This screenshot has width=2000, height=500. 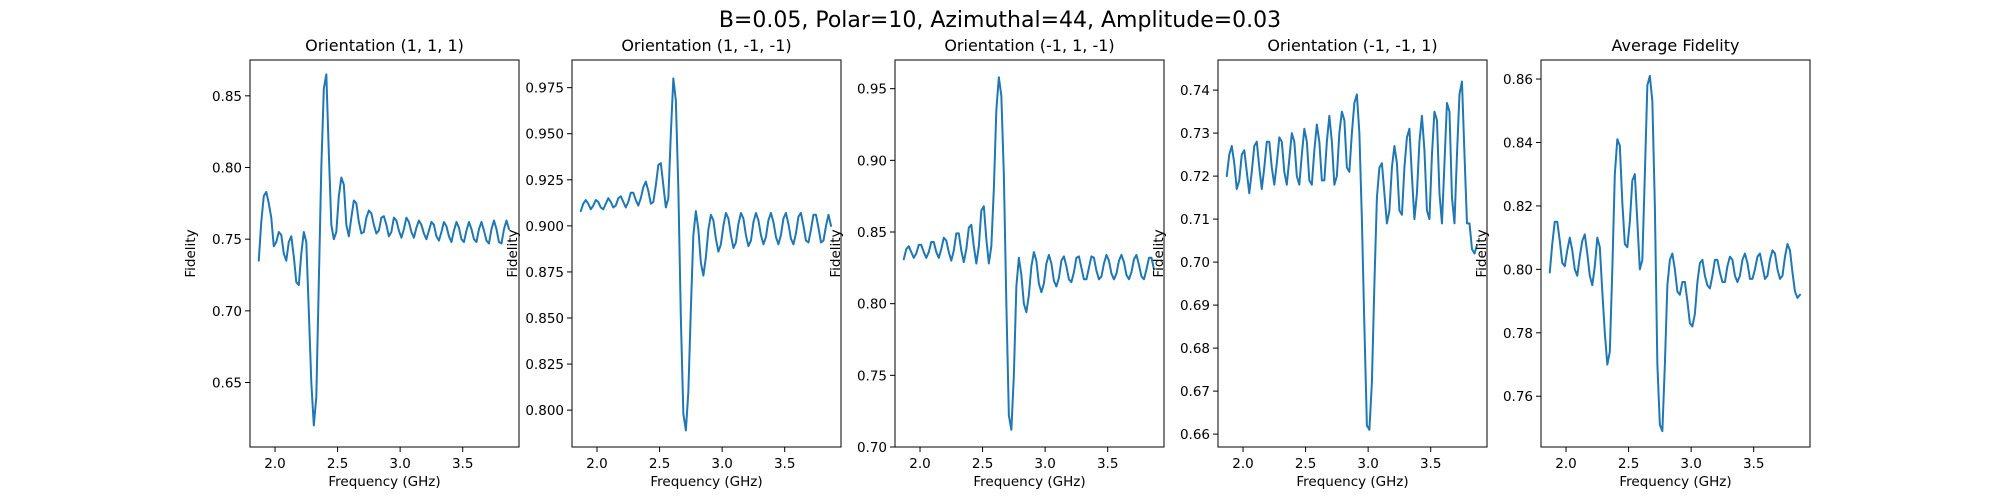 What do you see at coordinates (1195, 306) in the screenshot?
I see `y-tick-label: 0.69` at bounding box center [1195, 306].